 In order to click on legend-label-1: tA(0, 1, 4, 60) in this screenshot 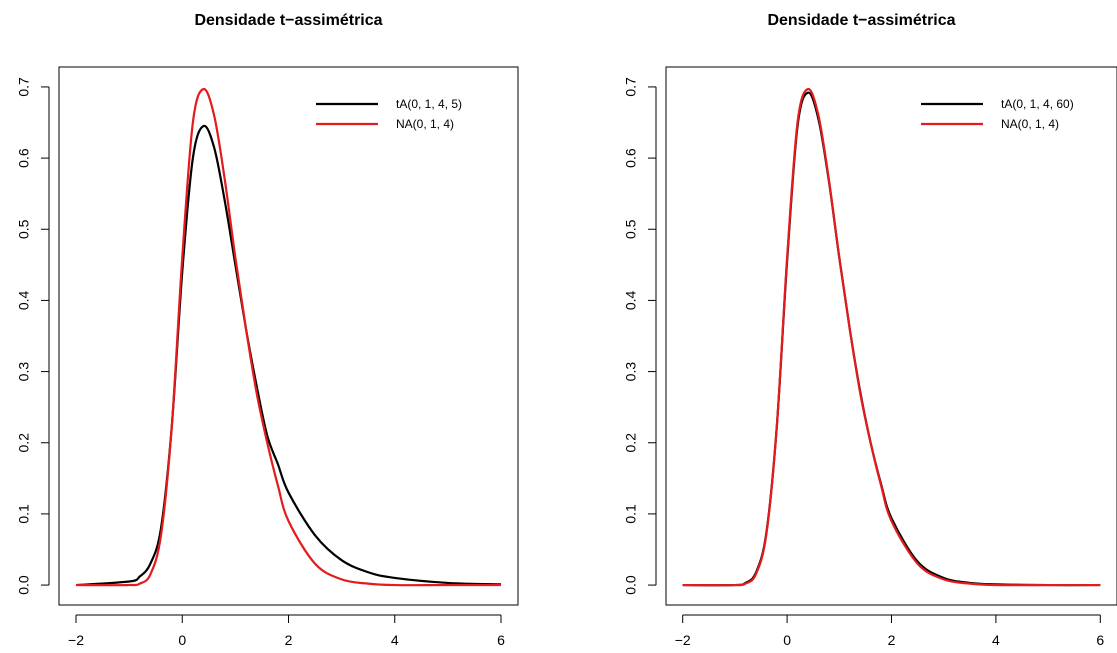, I will do `click(1037, 104)`.